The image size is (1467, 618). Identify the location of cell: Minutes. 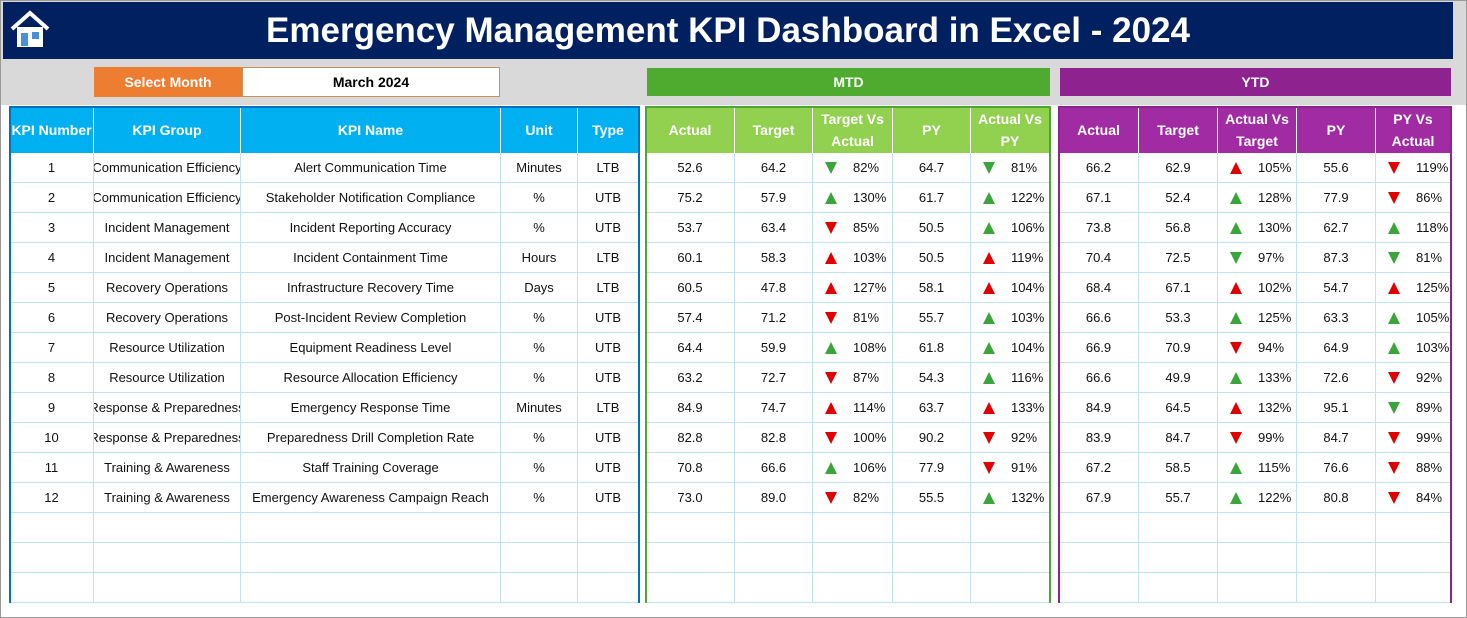
(539, 168).